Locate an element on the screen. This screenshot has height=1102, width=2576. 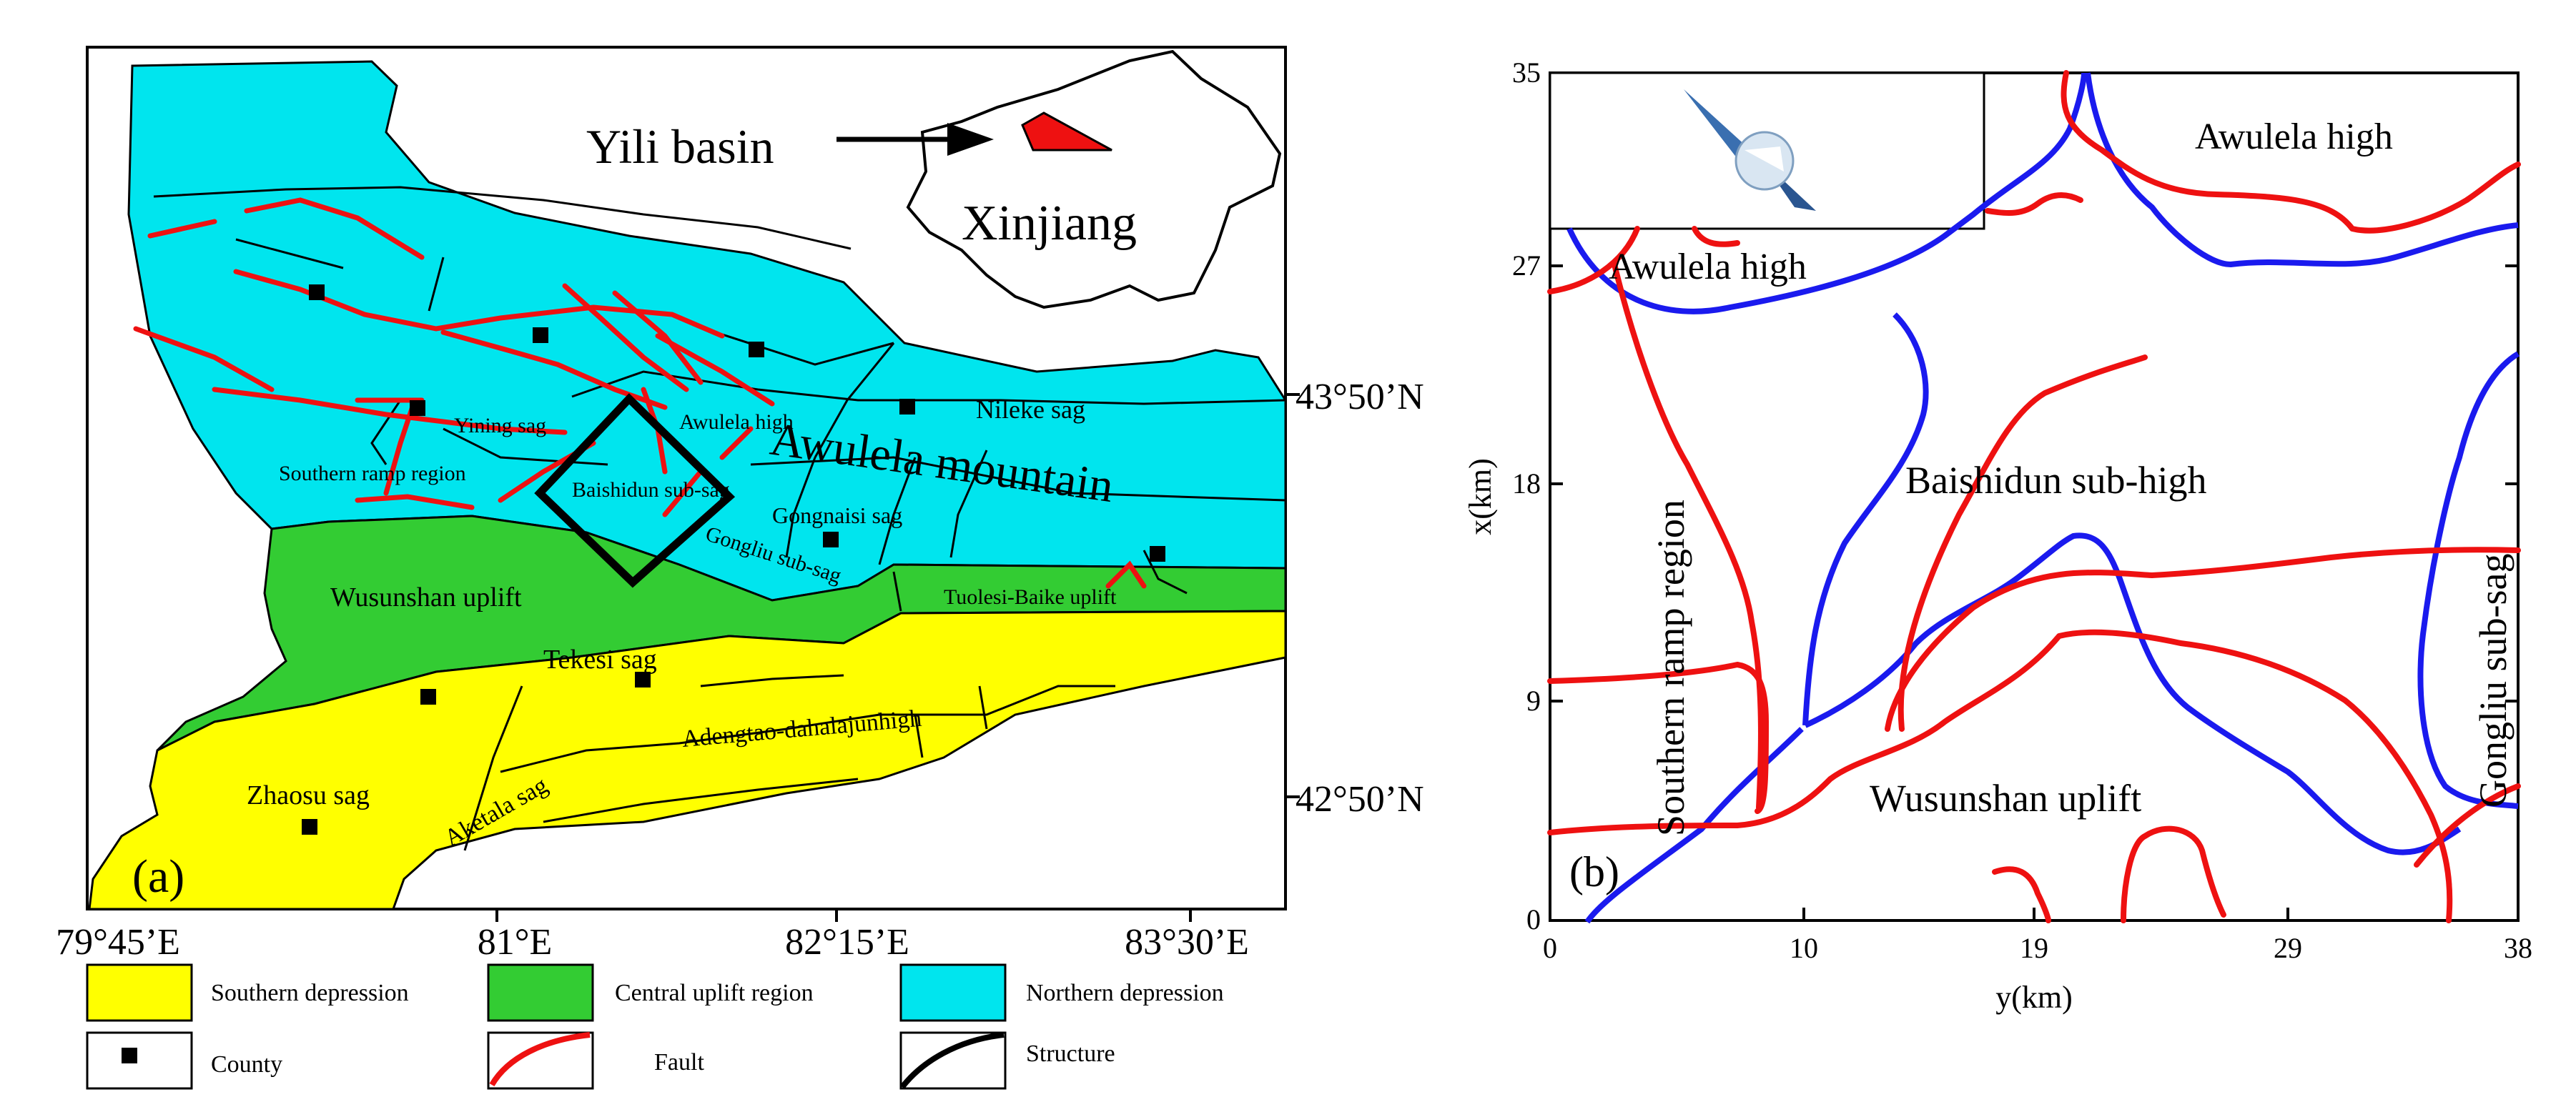
label-wusunshan-uplift-b: Wusunshan uplift is located at coordinates (2005, 798).